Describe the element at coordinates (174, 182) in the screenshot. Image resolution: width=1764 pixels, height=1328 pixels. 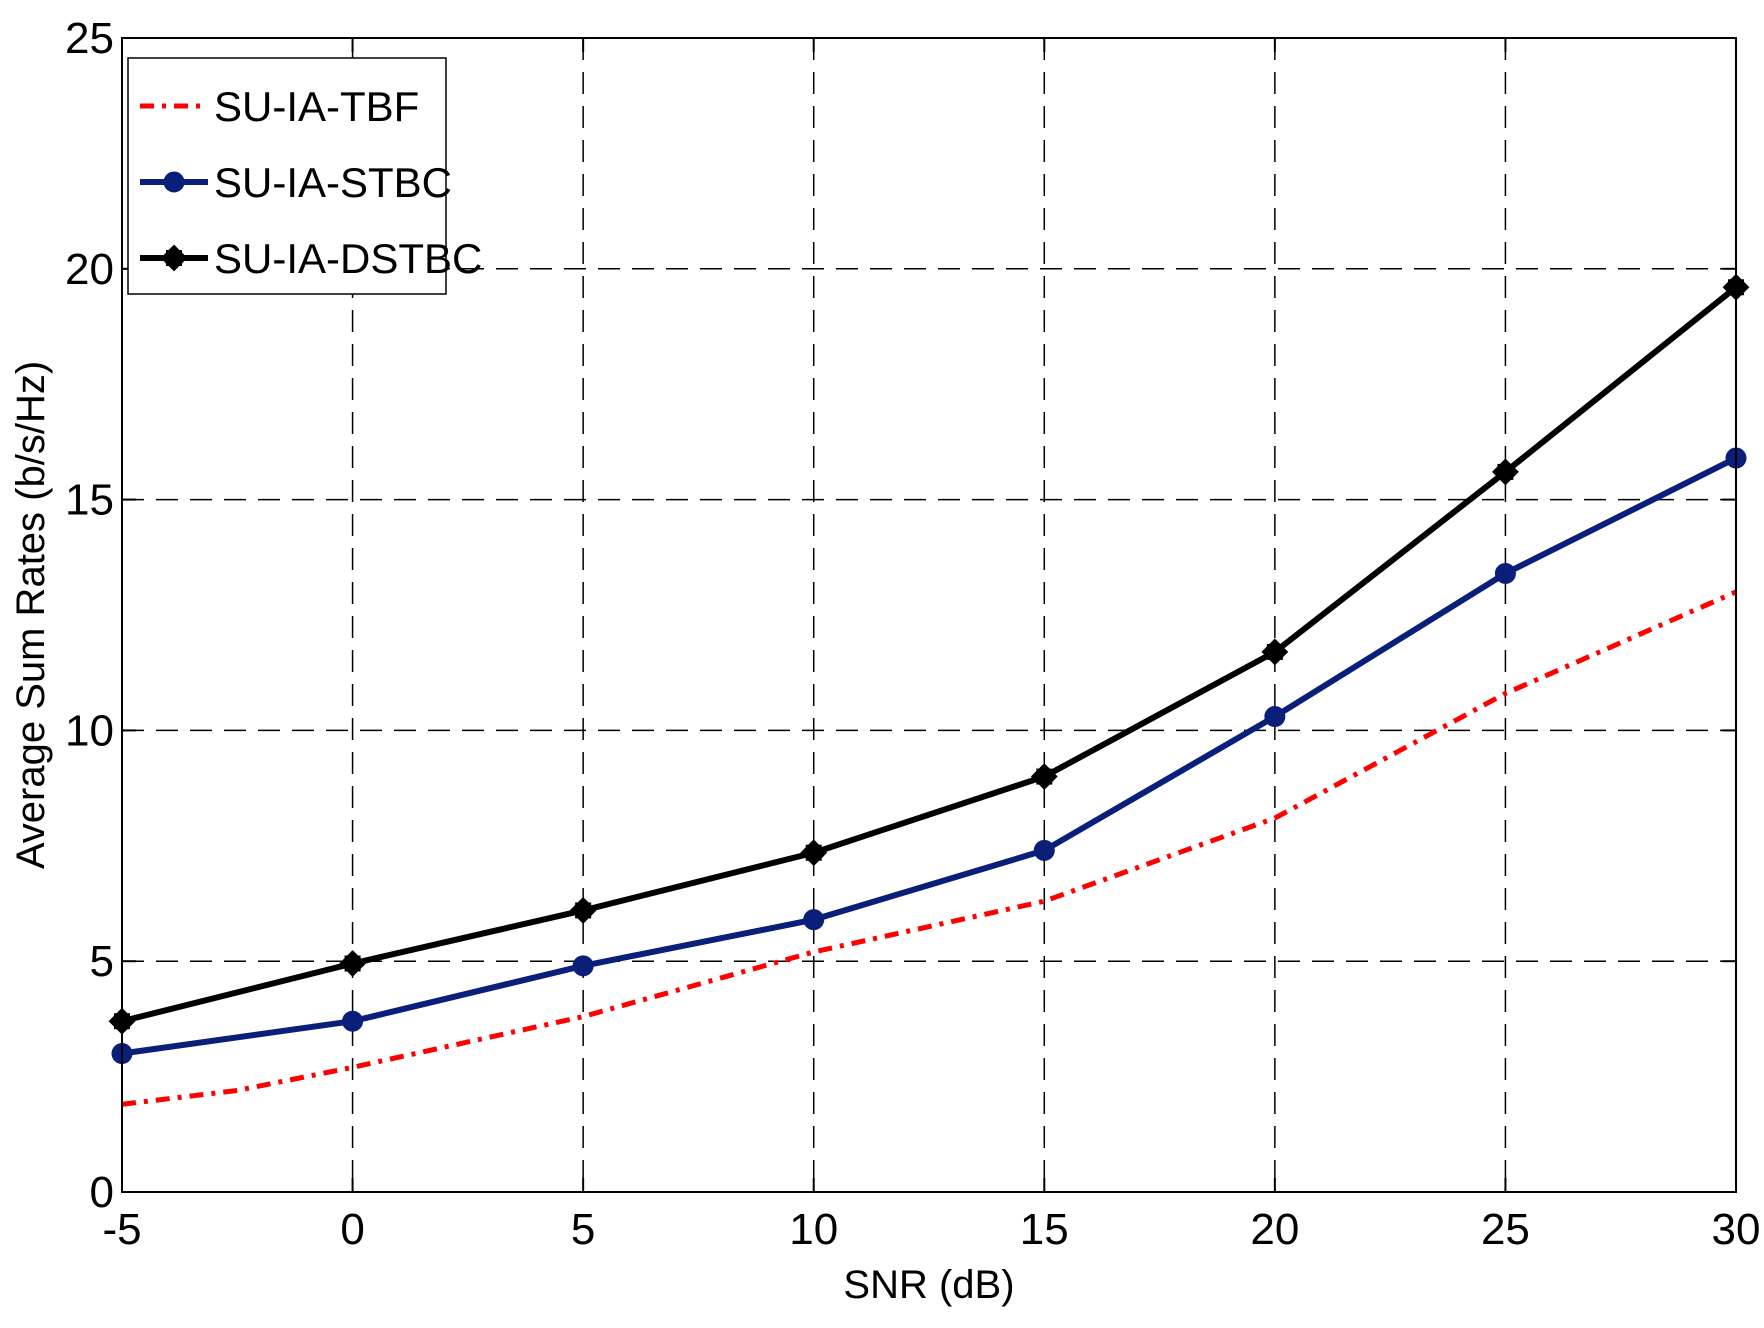
I see `legend-marker` at that location.